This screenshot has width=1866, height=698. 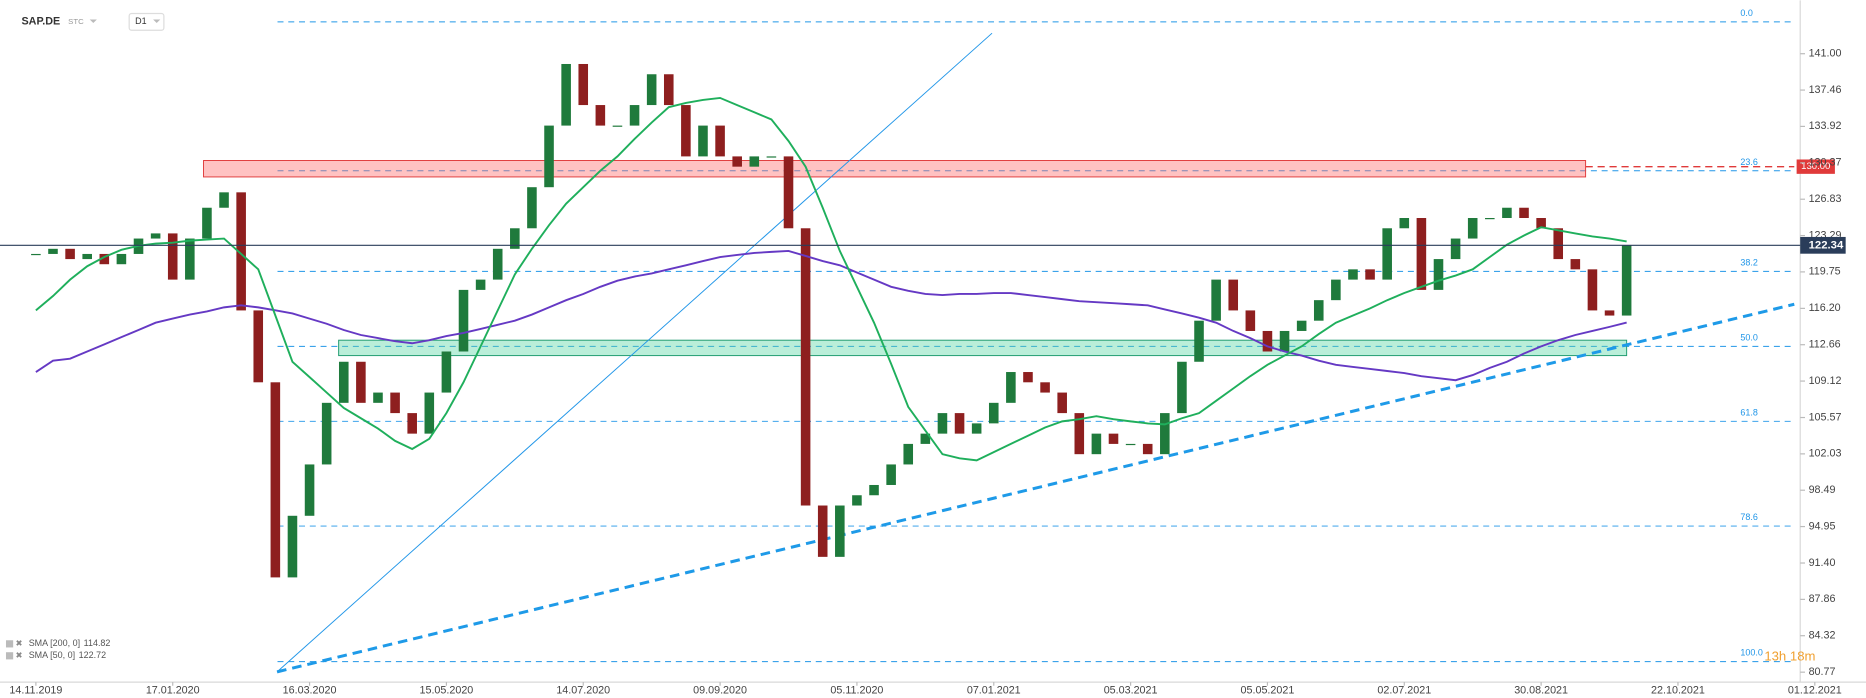 I want to click on y-tick-label: 137.46, so click(x=1825, y=90).